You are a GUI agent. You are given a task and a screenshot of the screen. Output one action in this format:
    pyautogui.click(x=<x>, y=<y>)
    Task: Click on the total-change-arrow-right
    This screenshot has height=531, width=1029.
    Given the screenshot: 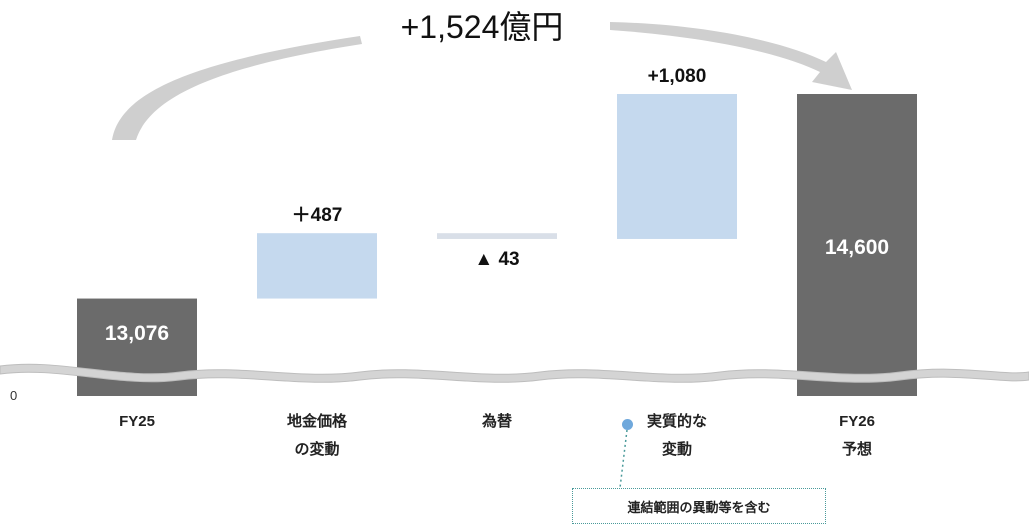 What is the action you would take?
    pyautogui.click(x=731, y=56)
    